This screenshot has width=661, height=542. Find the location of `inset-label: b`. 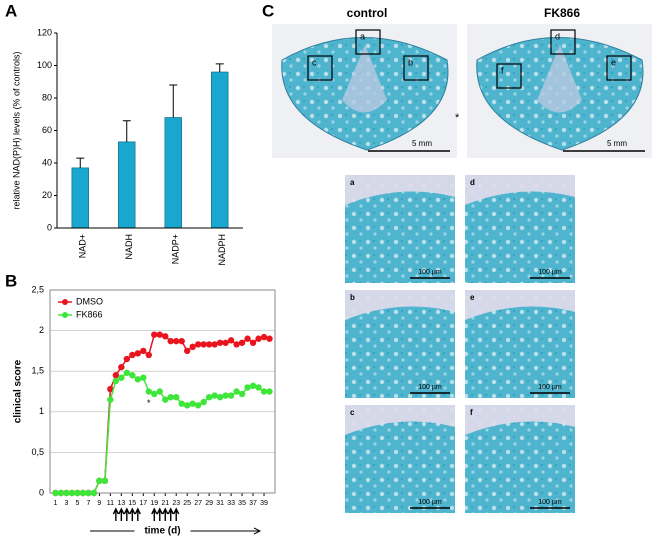

inset-label: b is located at coordinates (410, 62).